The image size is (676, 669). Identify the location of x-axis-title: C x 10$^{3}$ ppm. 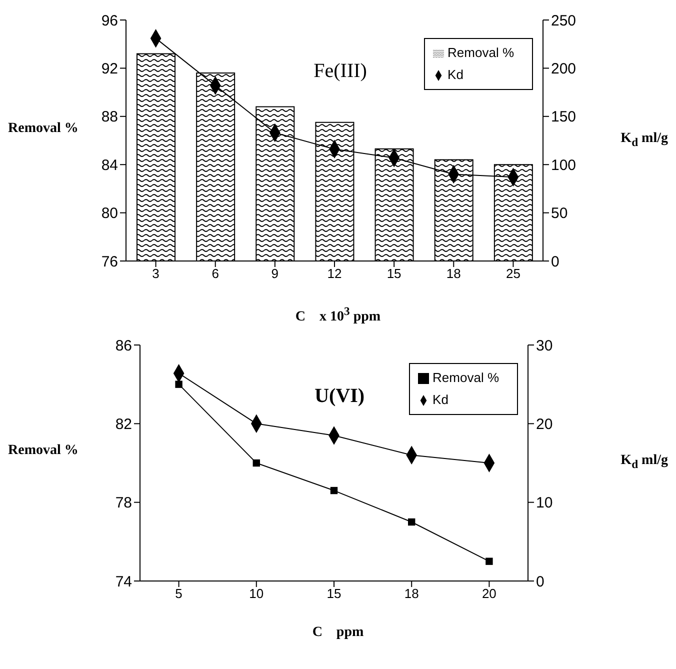
(338, 315).